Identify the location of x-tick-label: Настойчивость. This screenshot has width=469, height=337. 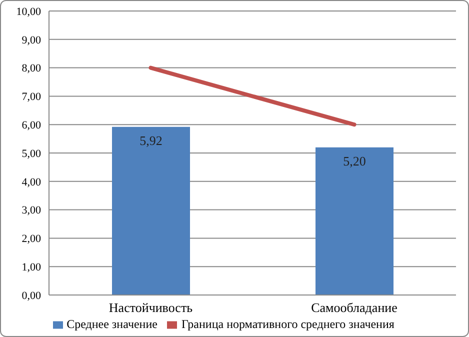
(150, 308).